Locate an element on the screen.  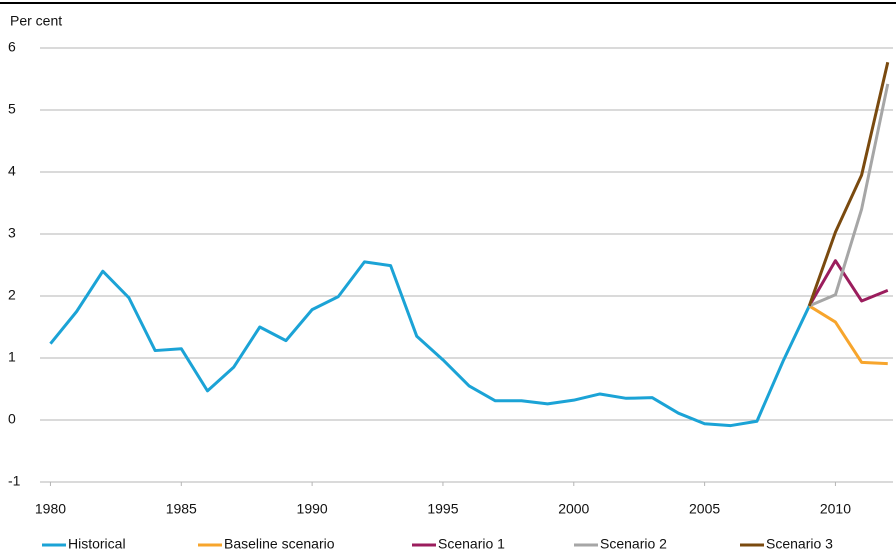
legend-label: Scenario 2 is located at coordinates (633, 543).